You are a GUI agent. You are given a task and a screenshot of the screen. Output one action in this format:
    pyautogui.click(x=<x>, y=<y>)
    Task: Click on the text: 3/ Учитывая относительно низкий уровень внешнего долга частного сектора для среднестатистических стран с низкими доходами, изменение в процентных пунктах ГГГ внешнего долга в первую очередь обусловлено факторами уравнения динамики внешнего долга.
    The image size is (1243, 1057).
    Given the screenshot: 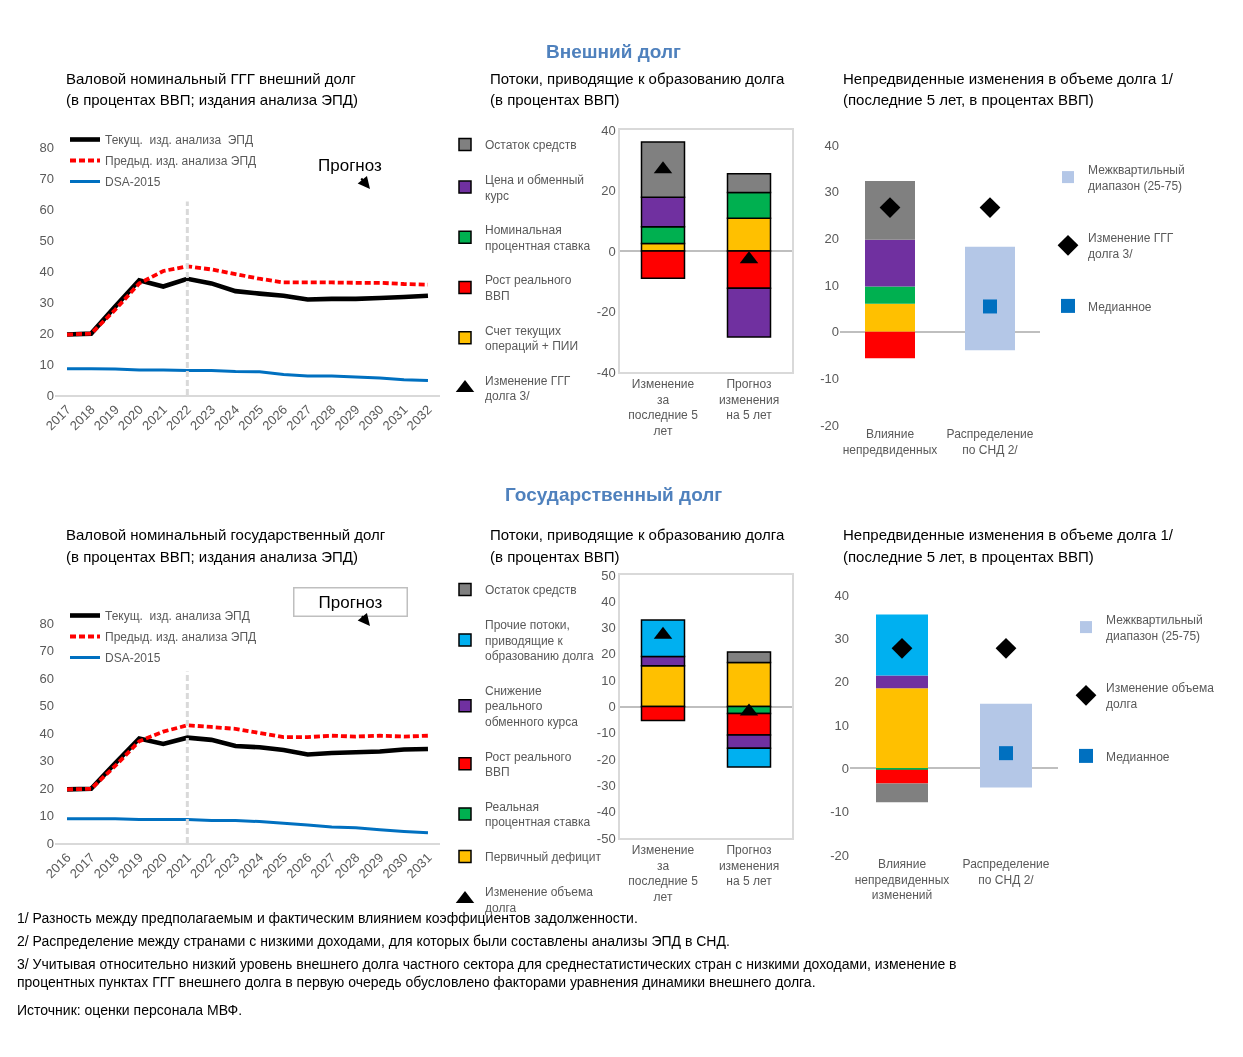 What is the action you would take?
    pyautogui.click(x=487, y=973)
    